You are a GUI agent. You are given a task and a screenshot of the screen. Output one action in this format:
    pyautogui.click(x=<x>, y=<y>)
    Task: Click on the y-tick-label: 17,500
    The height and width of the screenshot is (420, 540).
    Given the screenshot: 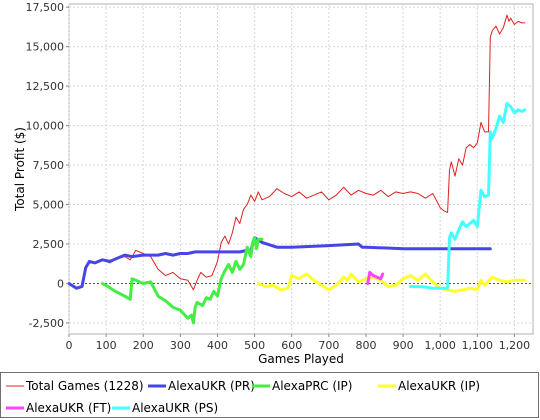 What is the action you would take?
    pyautogui.click(x=45, y=7)
    